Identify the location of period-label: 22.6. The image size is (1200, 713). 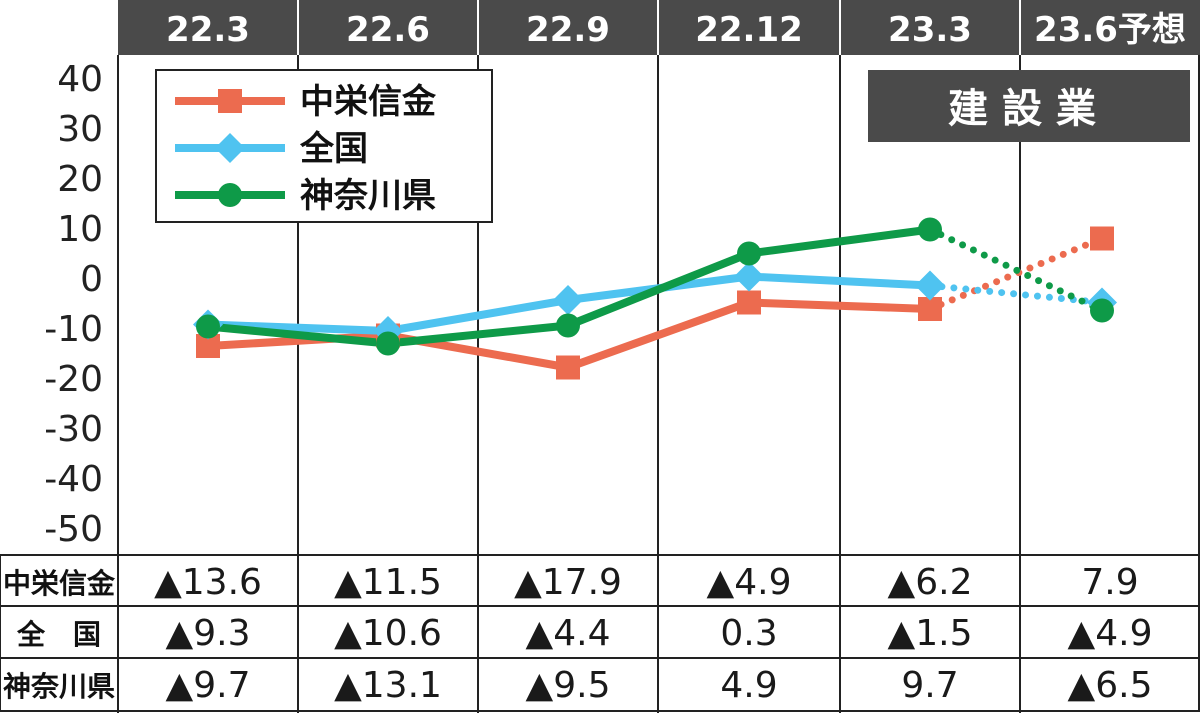
(388, 30).